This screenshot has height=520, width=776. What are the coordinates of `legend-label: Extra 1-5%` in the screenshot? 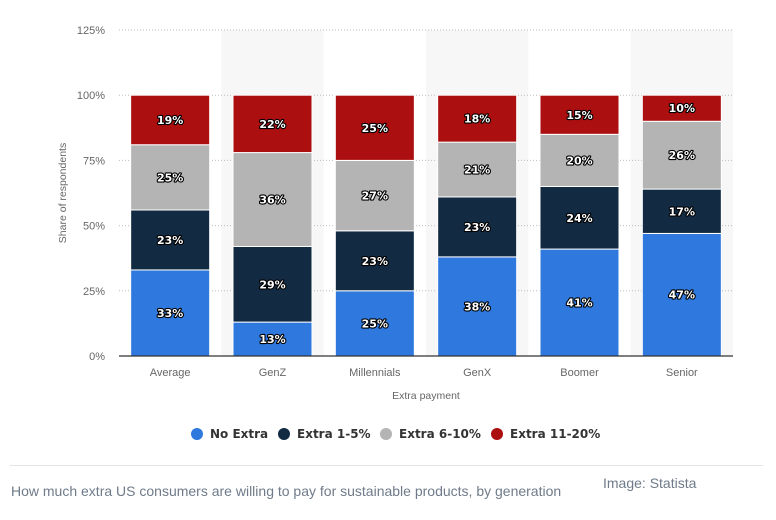 It's located at (334, 434).